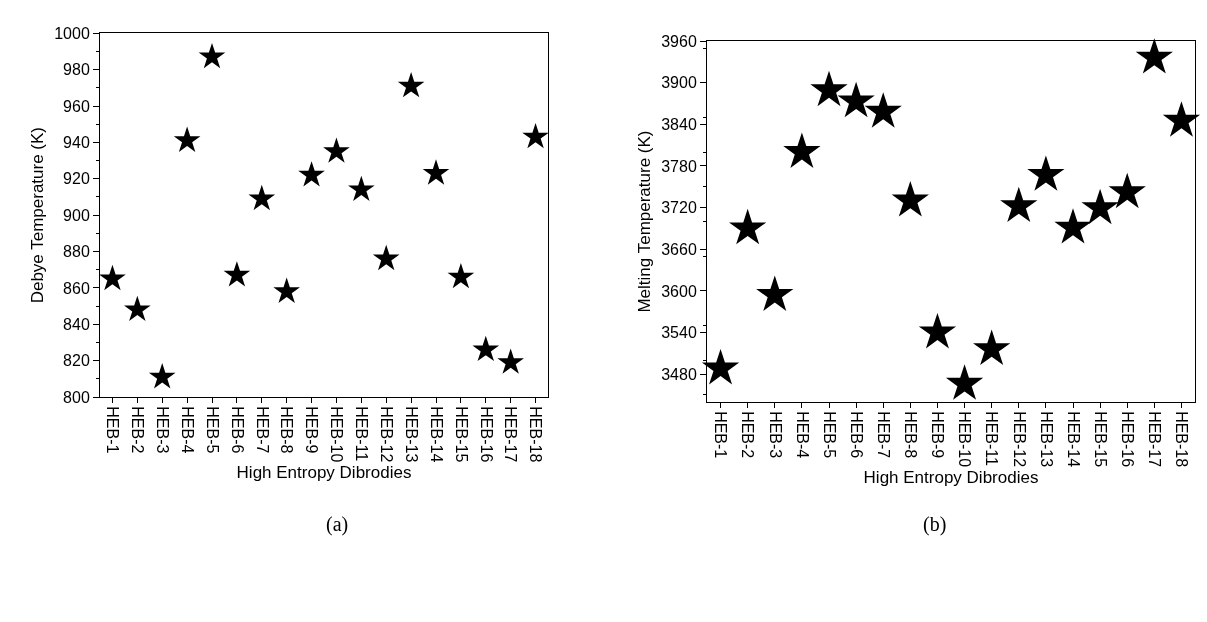 This screenshot has height=622, width=1207. I want to click on y-axis-title: Debye Temperature (K), so click(37, 215).